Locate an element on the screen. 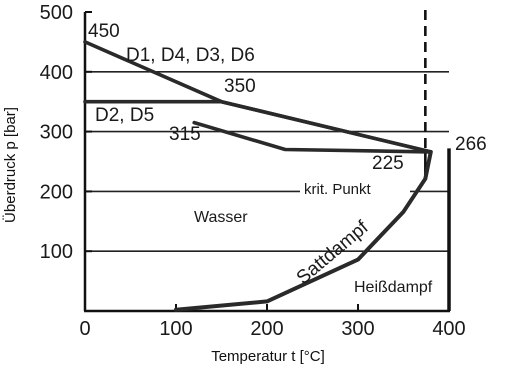  x-tick-label-300: 300 is located at coordinates (357, 329).